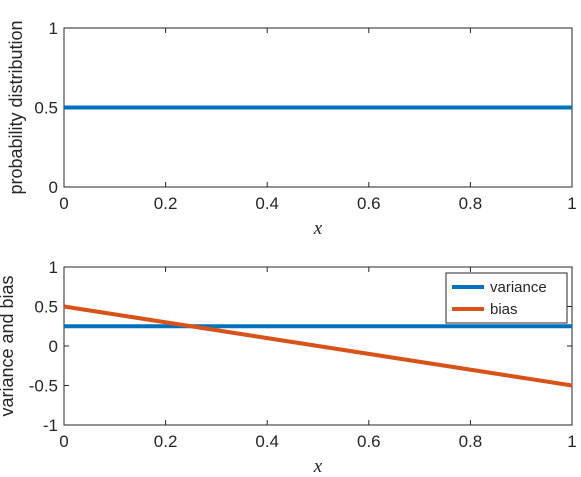  Describe the element at coordinates (50, 425) in the screenshot. I see `chart2-ytick-label: -1` at that location.